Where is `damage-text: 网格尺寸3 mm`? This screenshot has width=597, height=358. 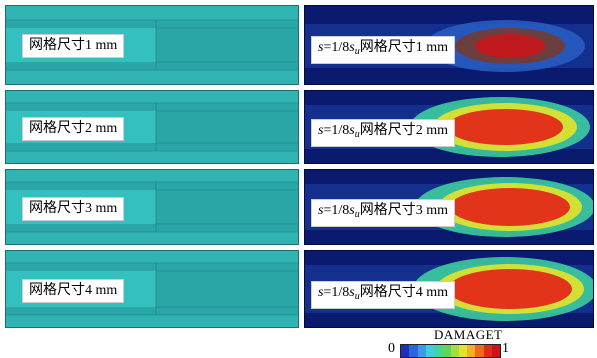
damage-text: 网格尺寸3 mm is located at coordinates (403, 210).